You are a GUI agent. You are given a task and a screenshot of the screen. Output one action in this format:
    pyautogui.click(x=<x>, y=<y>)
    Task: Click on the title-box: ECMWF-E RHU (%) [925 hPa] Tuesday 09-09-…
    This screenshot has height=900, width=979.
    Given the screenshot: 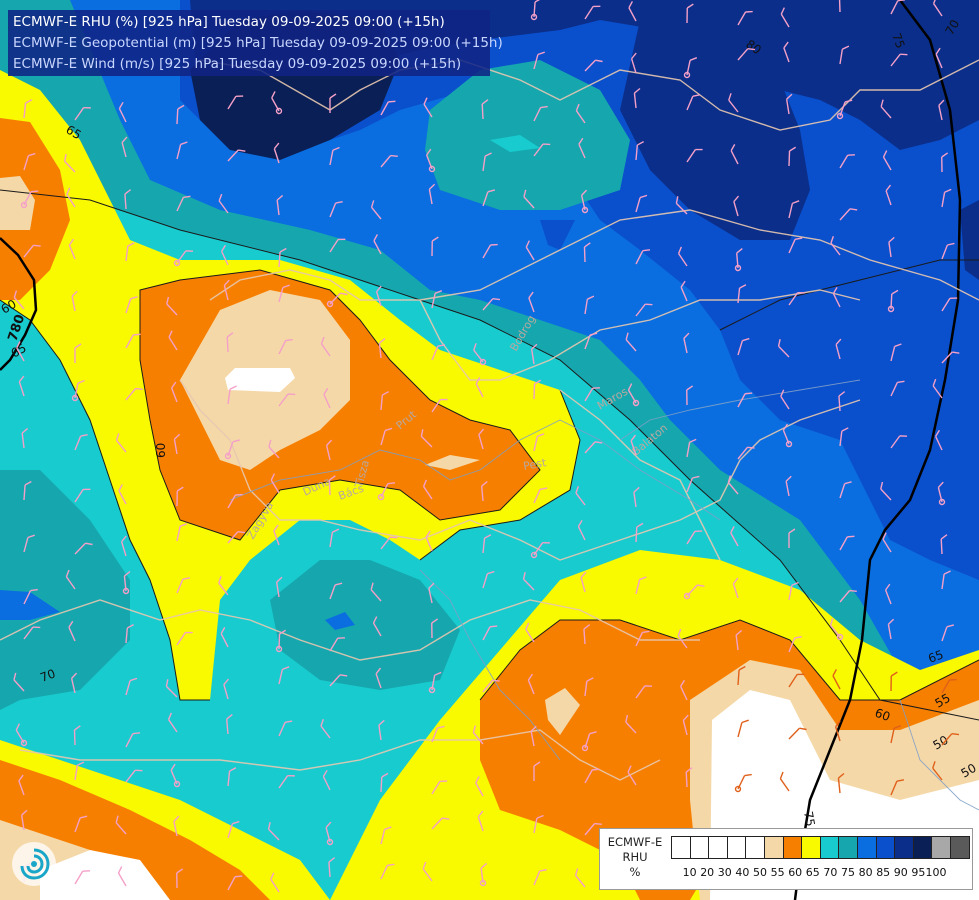 What is the action you would take?
    pyautogui.click(x=255, y=43)
    